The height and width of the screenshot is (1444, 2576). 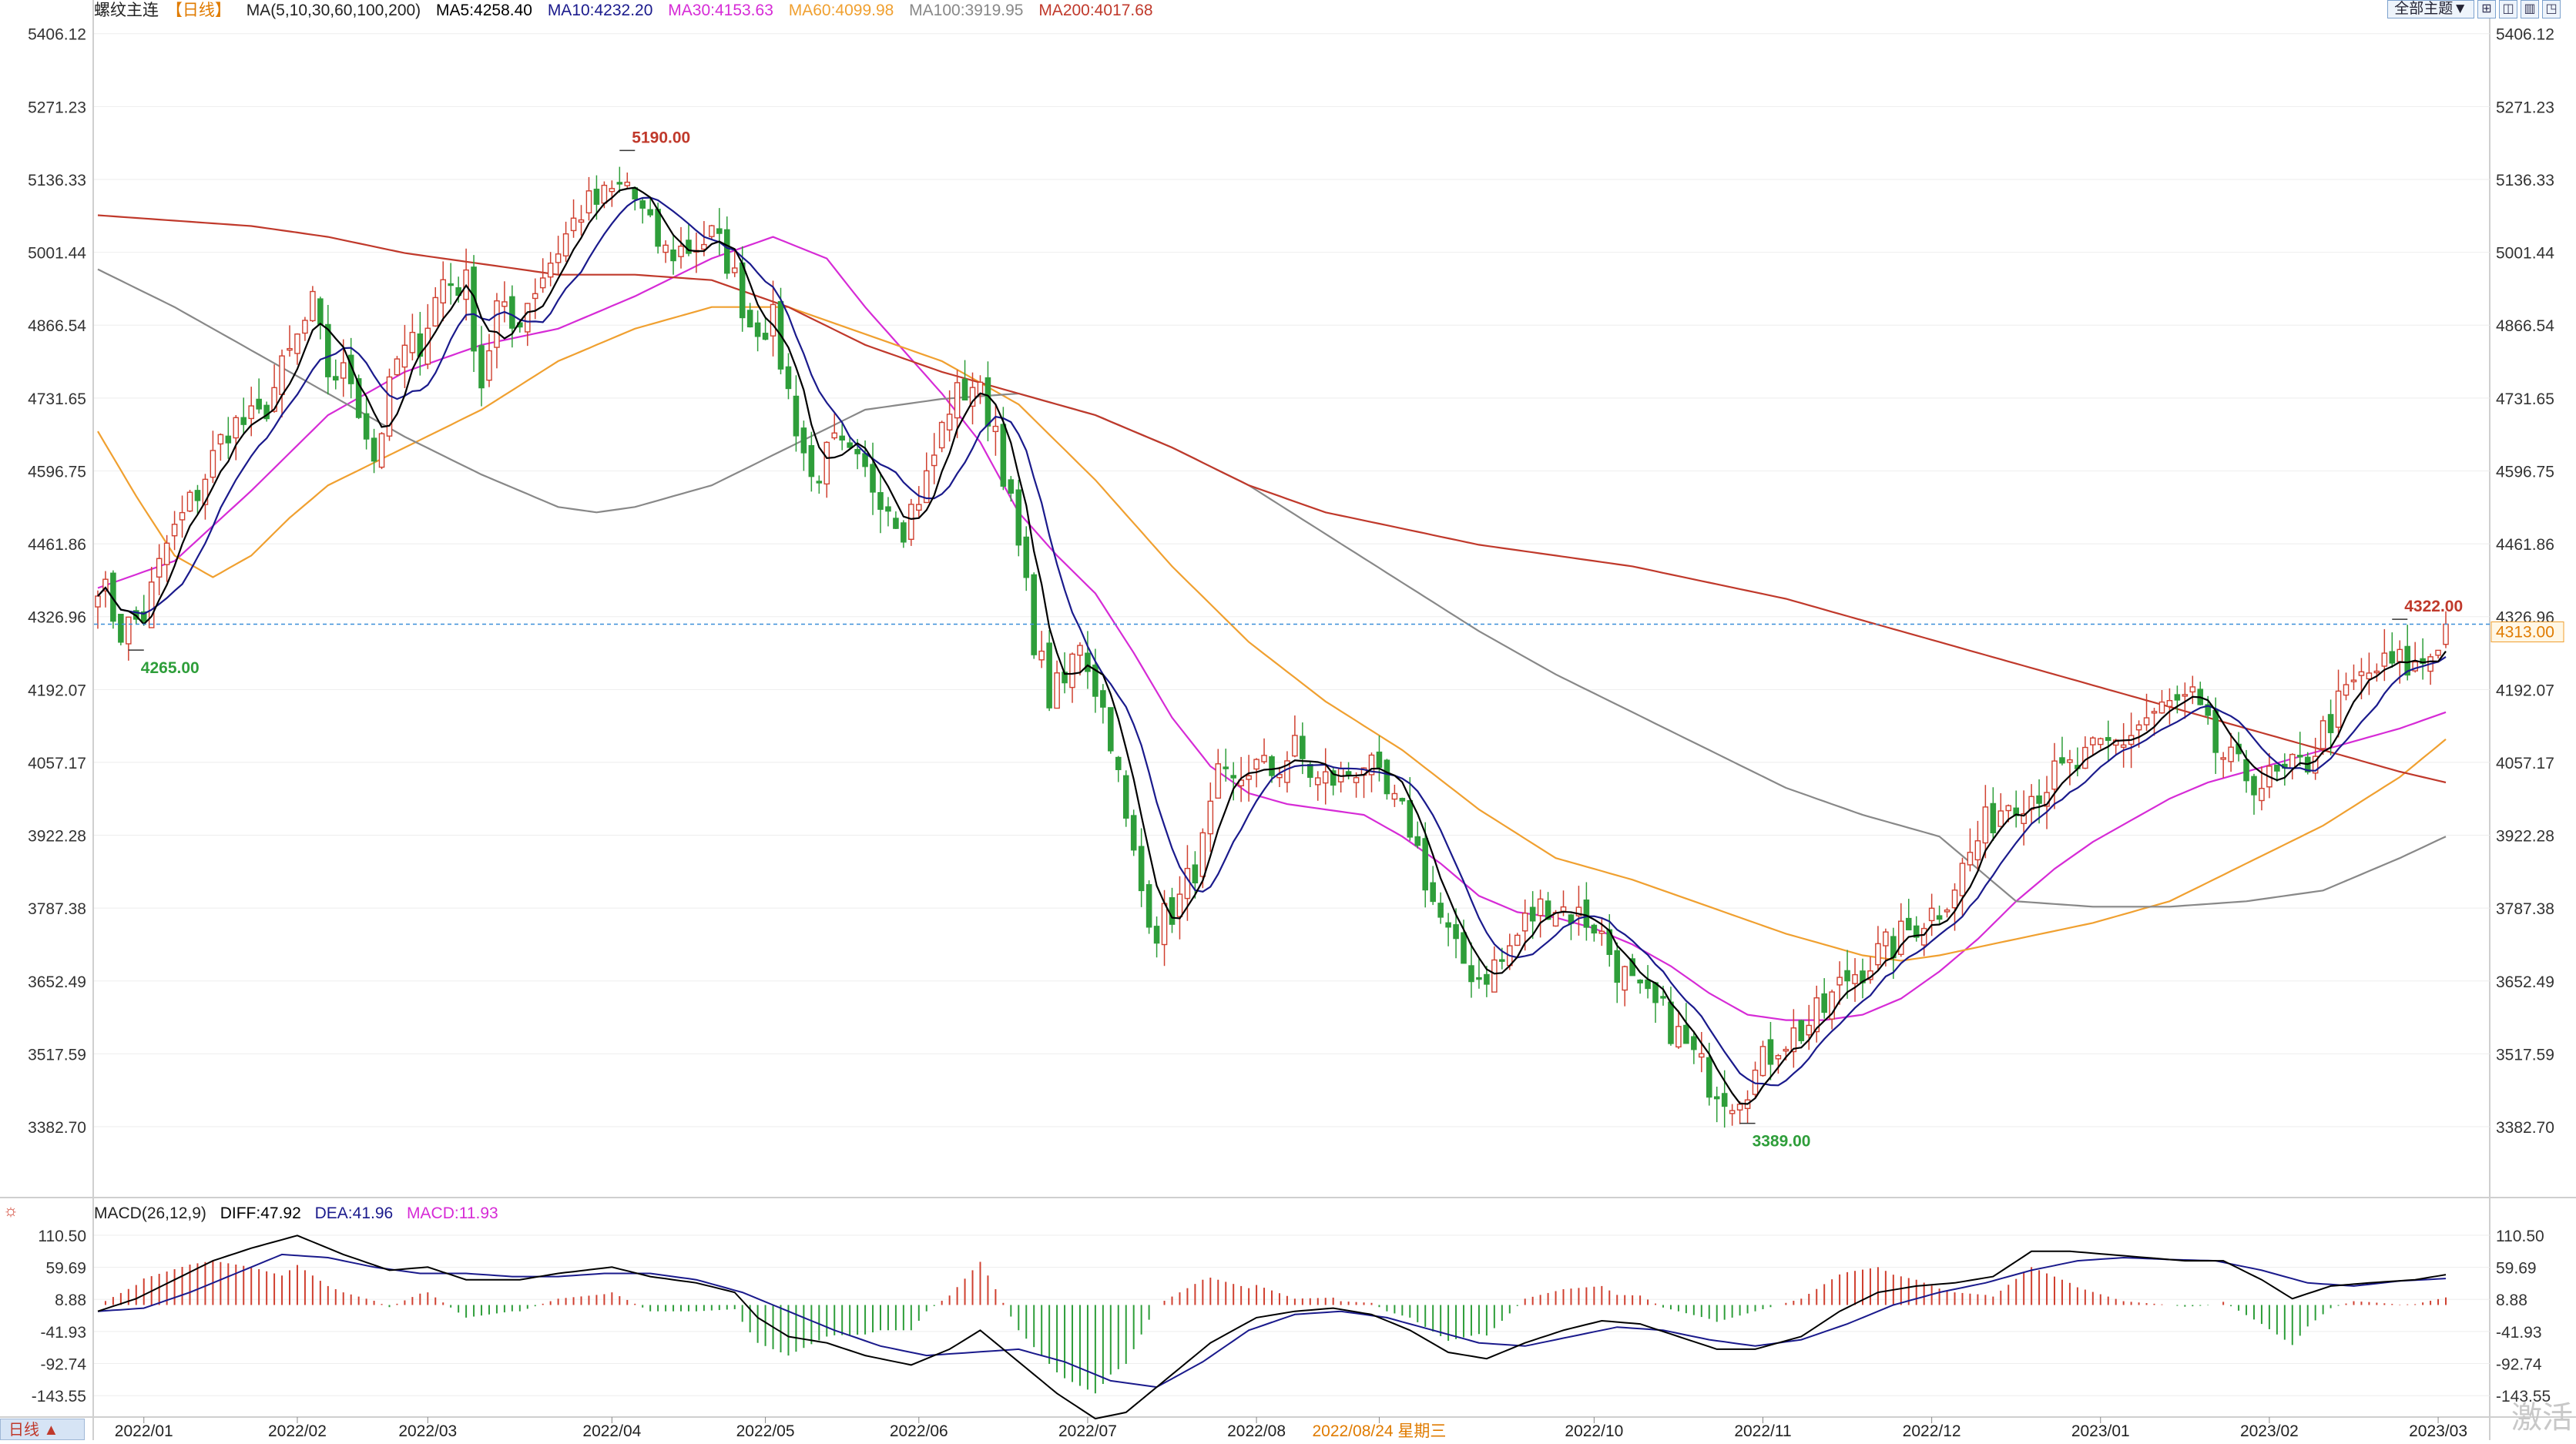 What do you see at coordinates (427, 1431) in the screenshot?
I see `x-tick-label: 2022/03` at bounding box center [427, 1431].